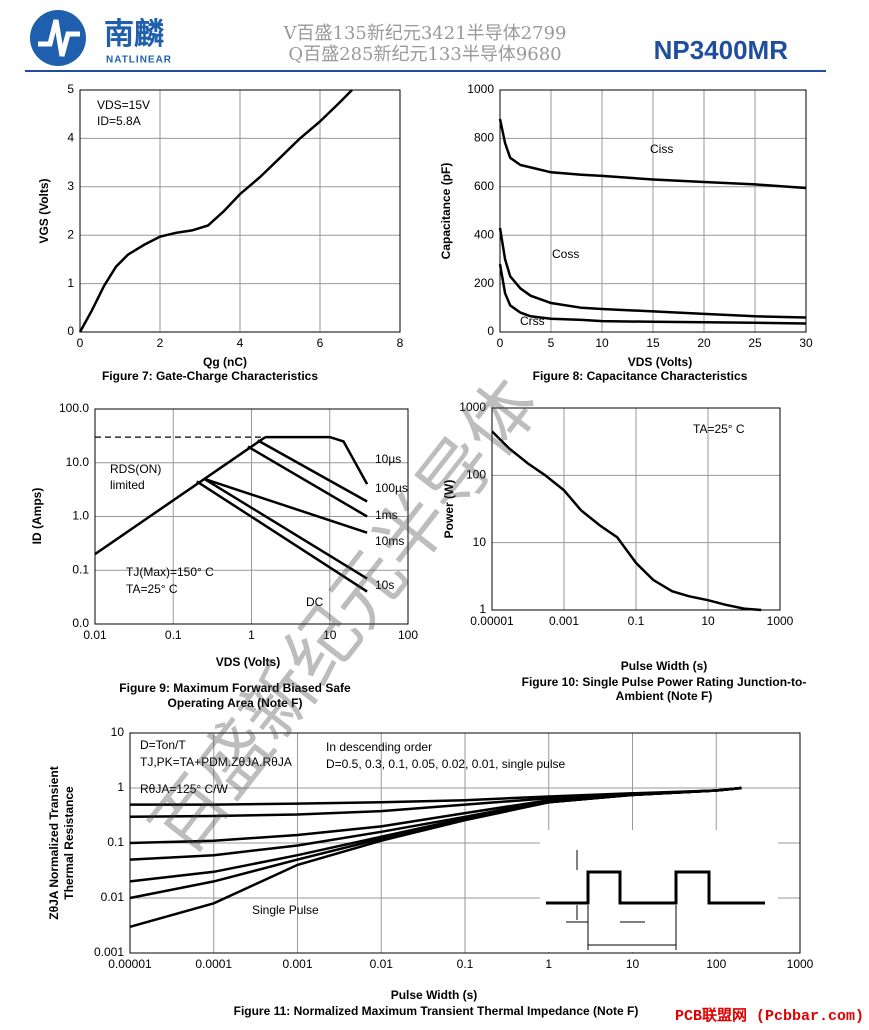 The image size is (869, 1030). Describe the element at coordinates (806, 343) in the screenshot. I see `x-tick-label: 30` at that location.